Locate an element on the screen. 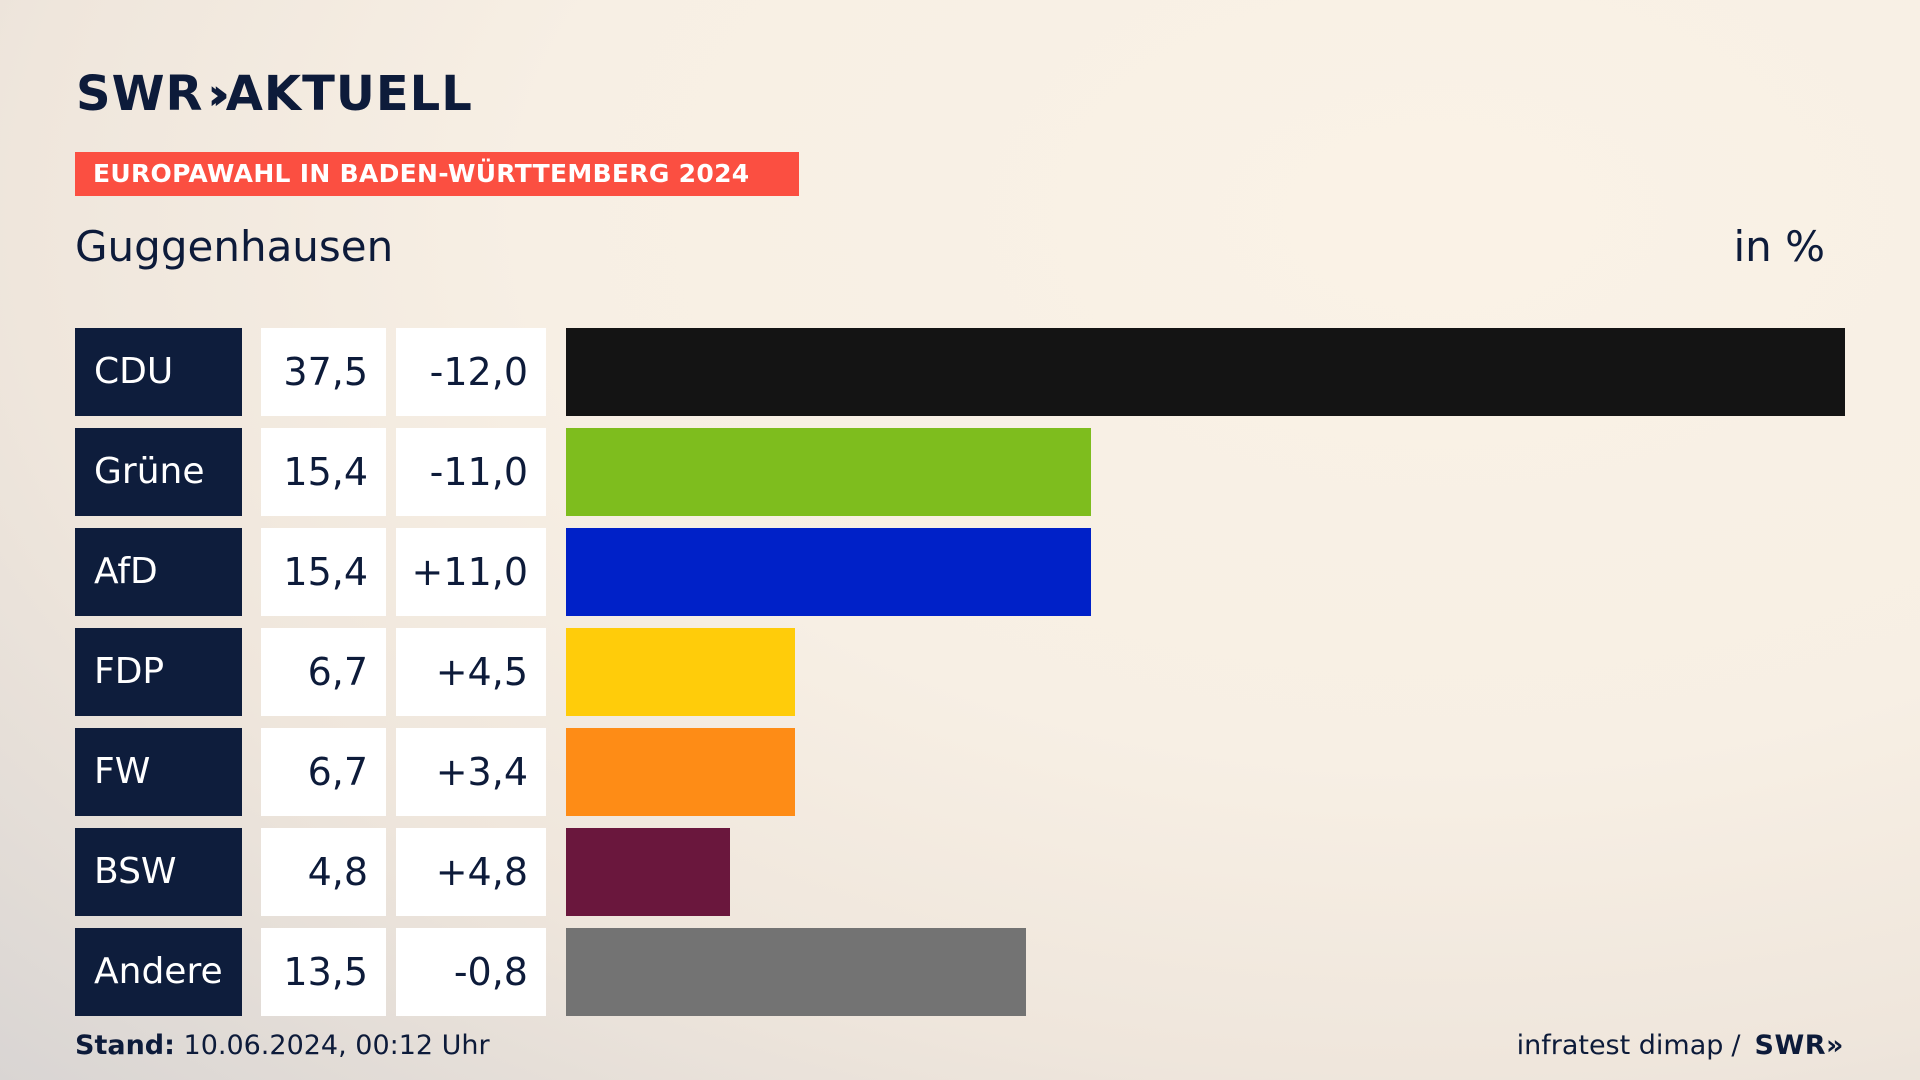  stand-label: Stand: is located at coordinates (125, 1045).